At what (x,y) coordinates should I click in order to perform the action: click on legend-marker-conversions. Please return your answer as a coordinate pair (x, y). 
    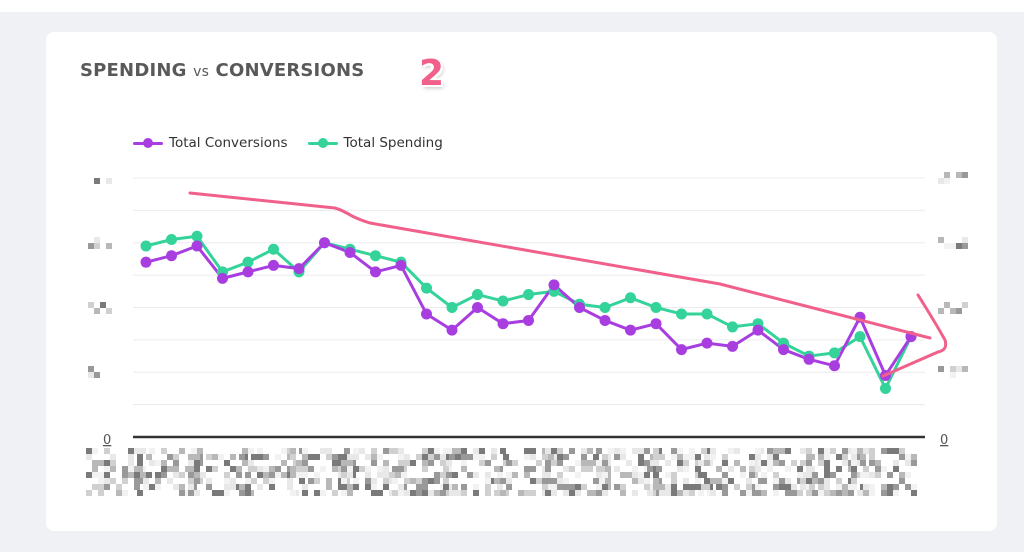
    Looking at the image, I should click on (148, 143).